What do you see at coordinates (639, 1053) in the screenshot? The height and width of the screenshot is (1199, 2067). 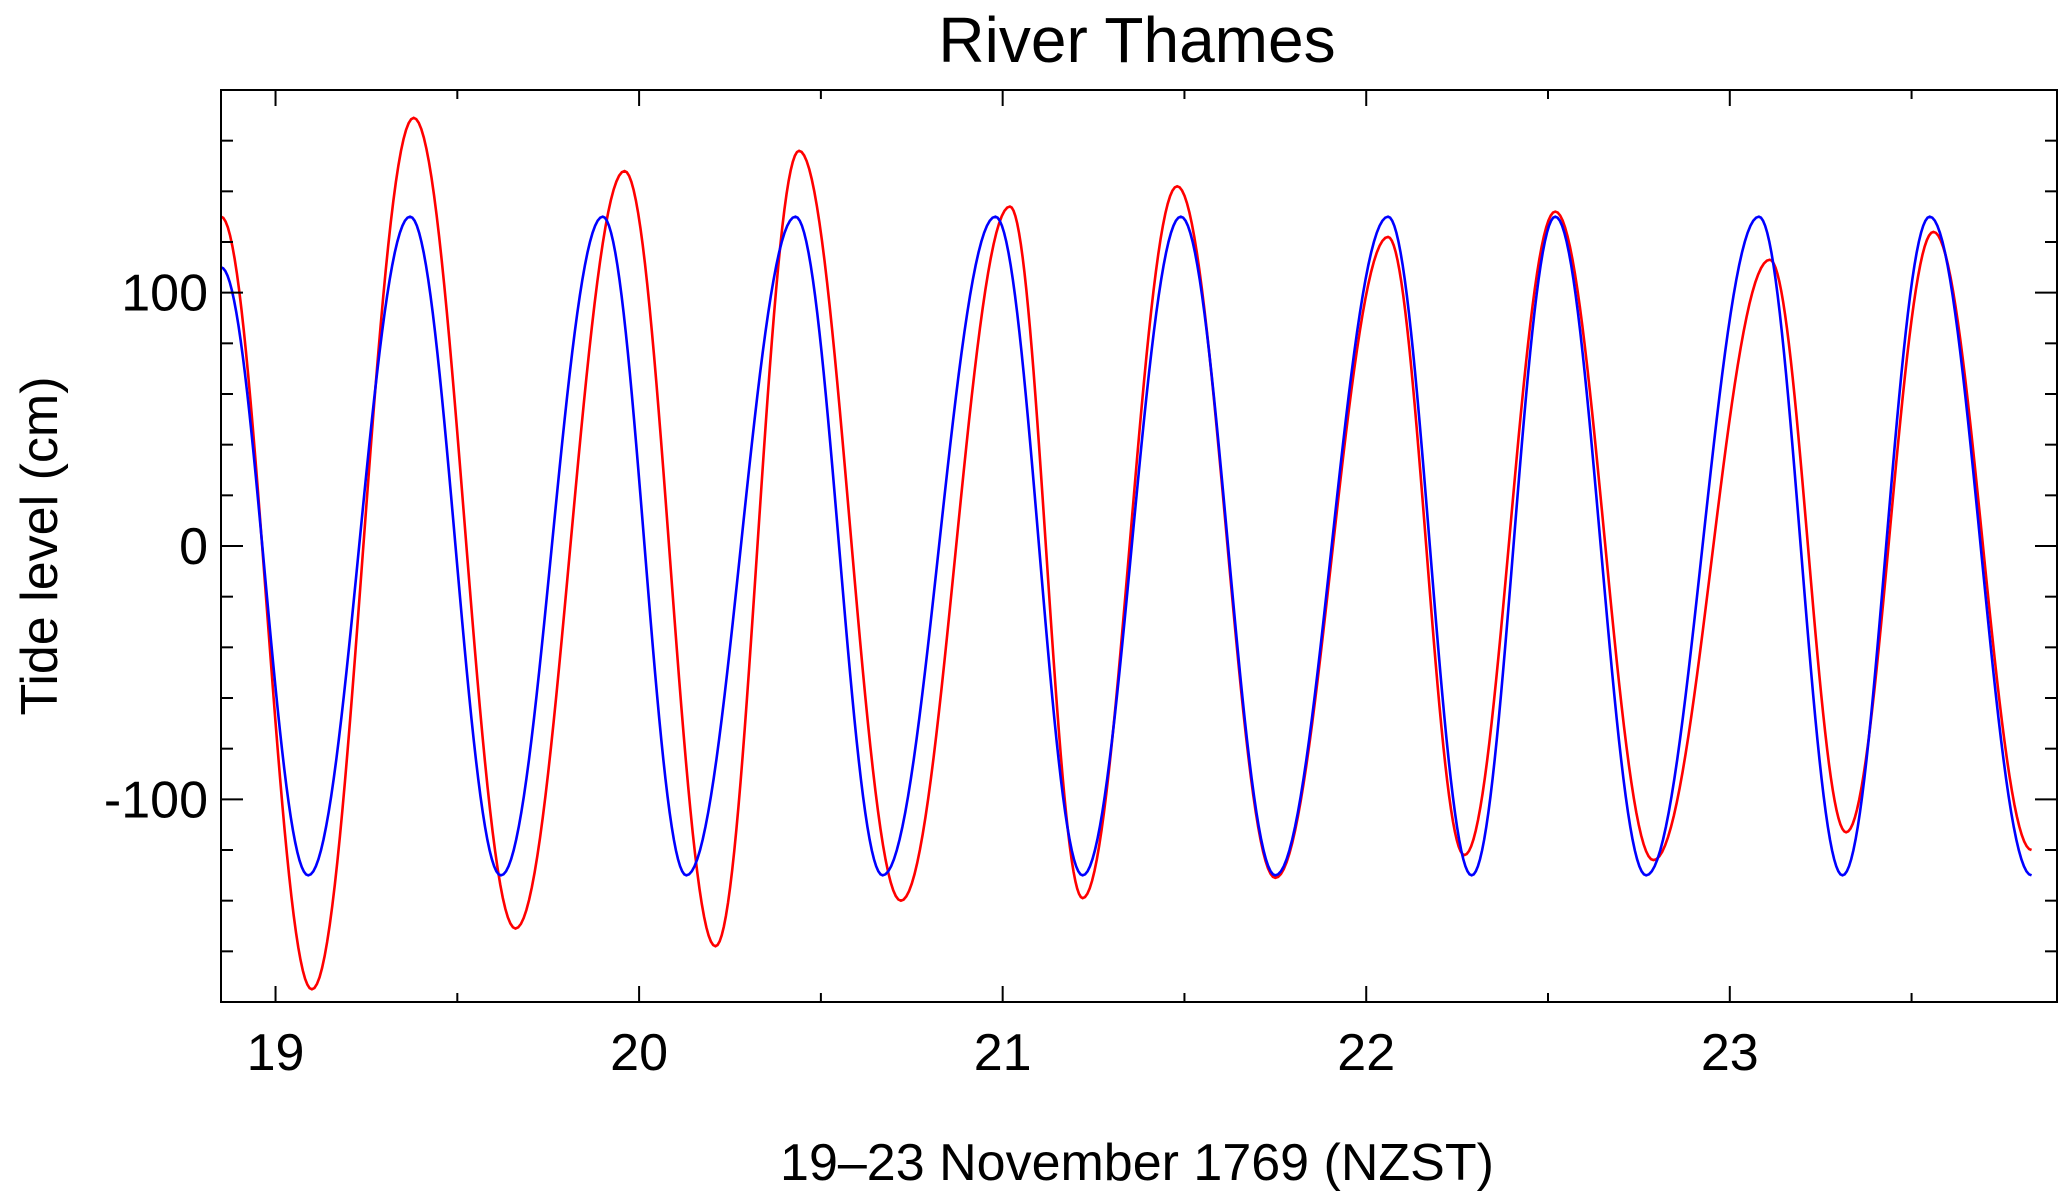 I see `x-tick-label: 20` at bounding box center [639, 1053].